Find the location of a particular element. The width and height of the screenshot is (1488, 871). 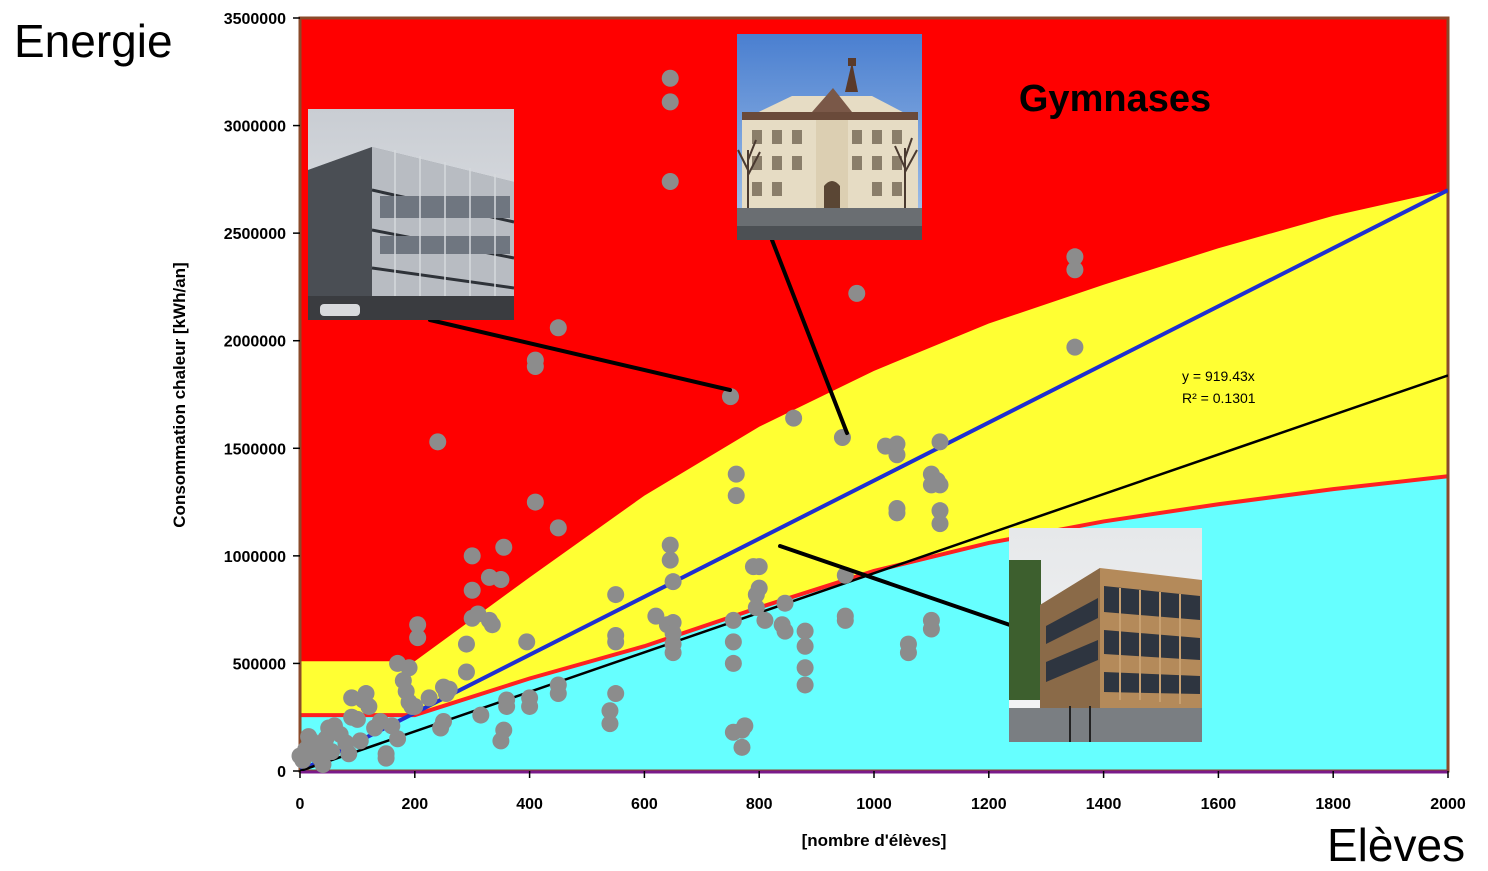

y-tick-label: 2000000 is located at coordinates (255, 342).